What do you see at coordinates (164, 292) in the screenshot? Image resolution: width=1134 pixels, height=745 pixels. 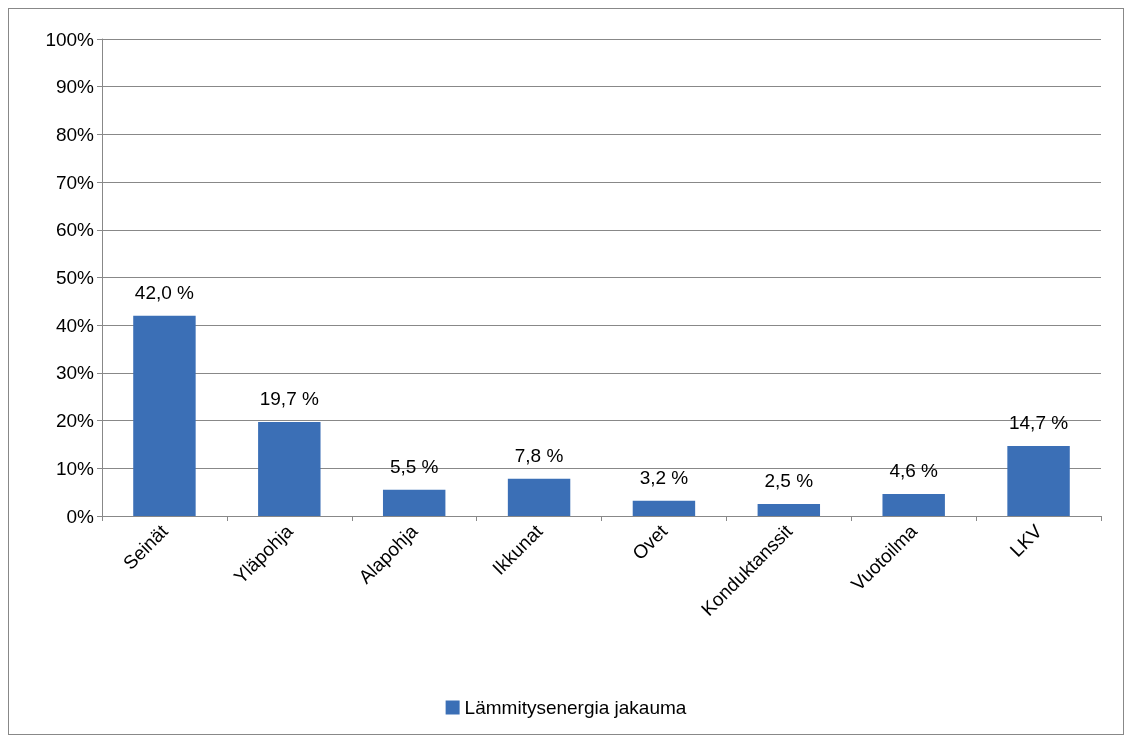 I see `data-label: 42,0 %` at bounding box center [164, 292].